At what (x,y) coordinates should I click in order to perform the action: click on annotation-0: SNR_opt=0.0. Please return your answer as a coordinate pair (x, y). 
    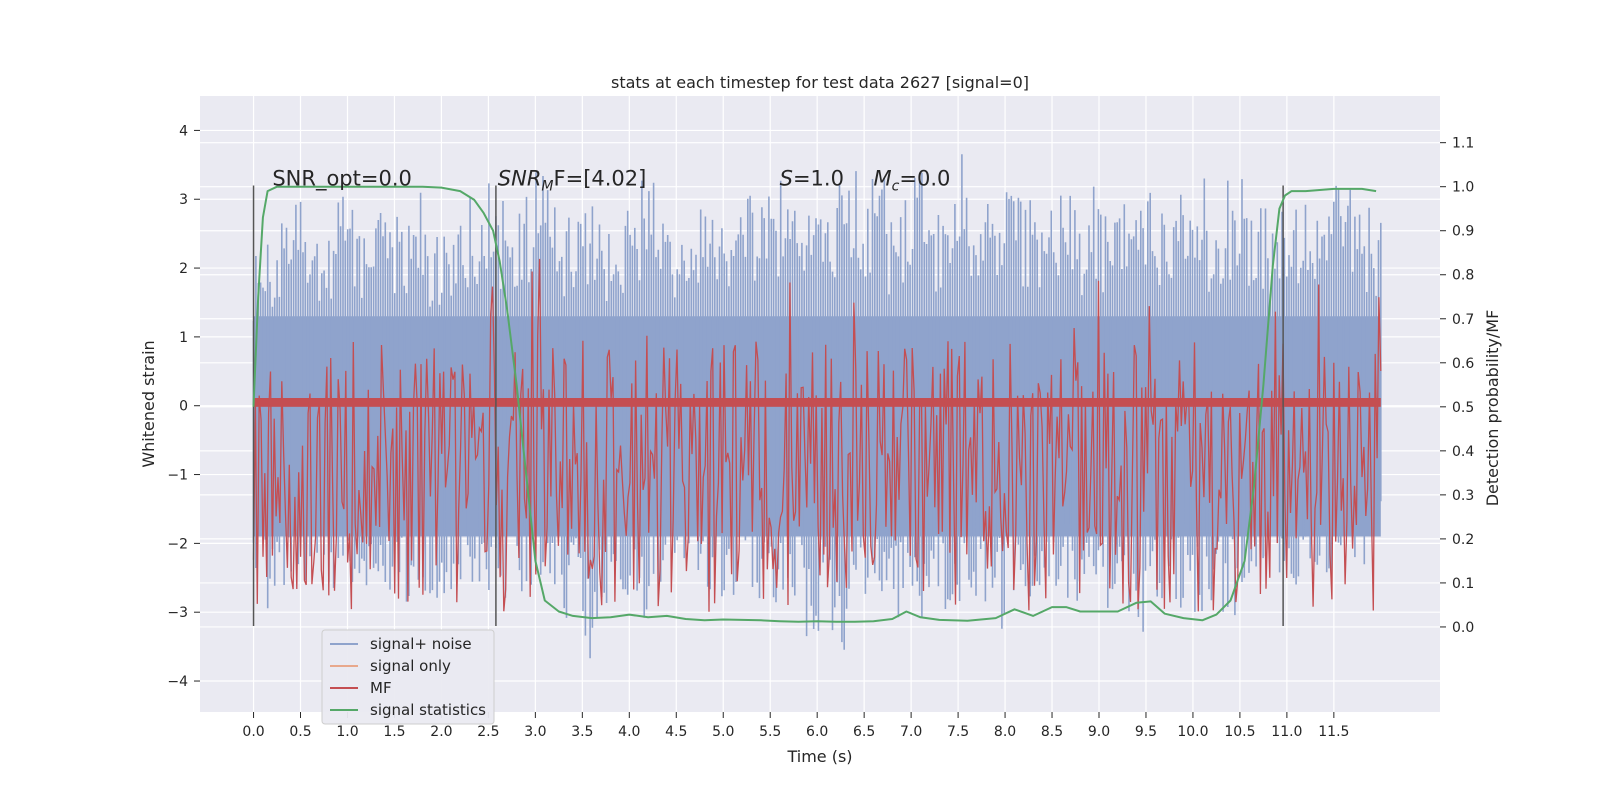
    Looking at the image, I should click on (342, 178).